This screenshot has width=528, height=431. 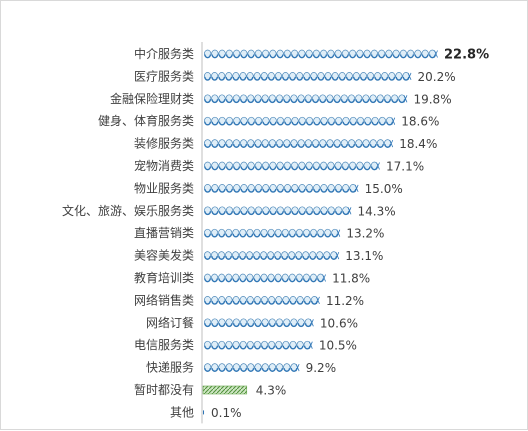 I want to click on value-label: 20.2%, so click(x=437, y=77).